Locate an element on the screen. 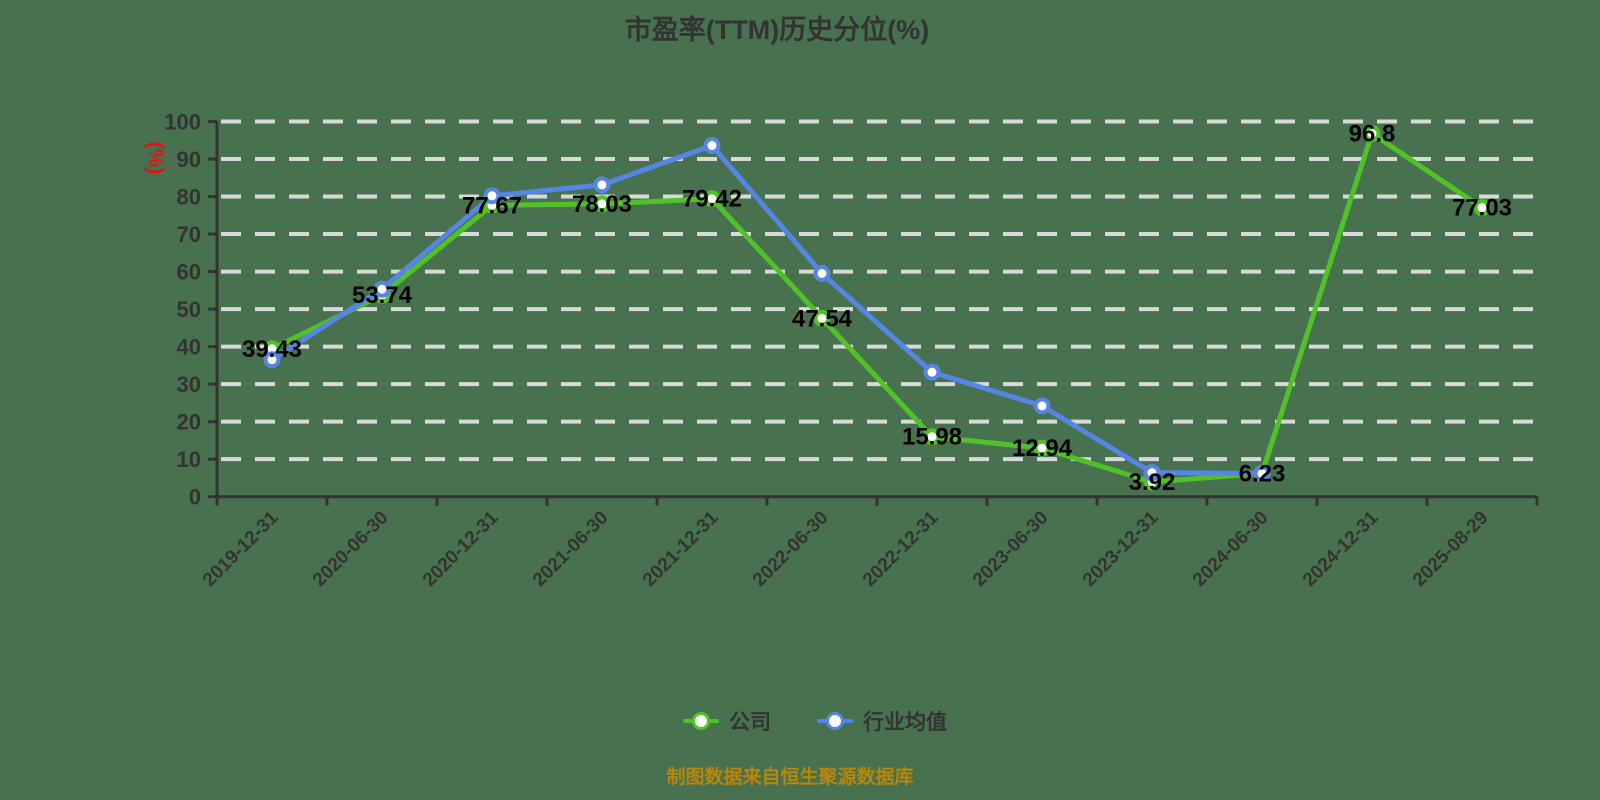 The image size is (1600, 800). data-label: 39.43 is located at coordinates (272, 349).